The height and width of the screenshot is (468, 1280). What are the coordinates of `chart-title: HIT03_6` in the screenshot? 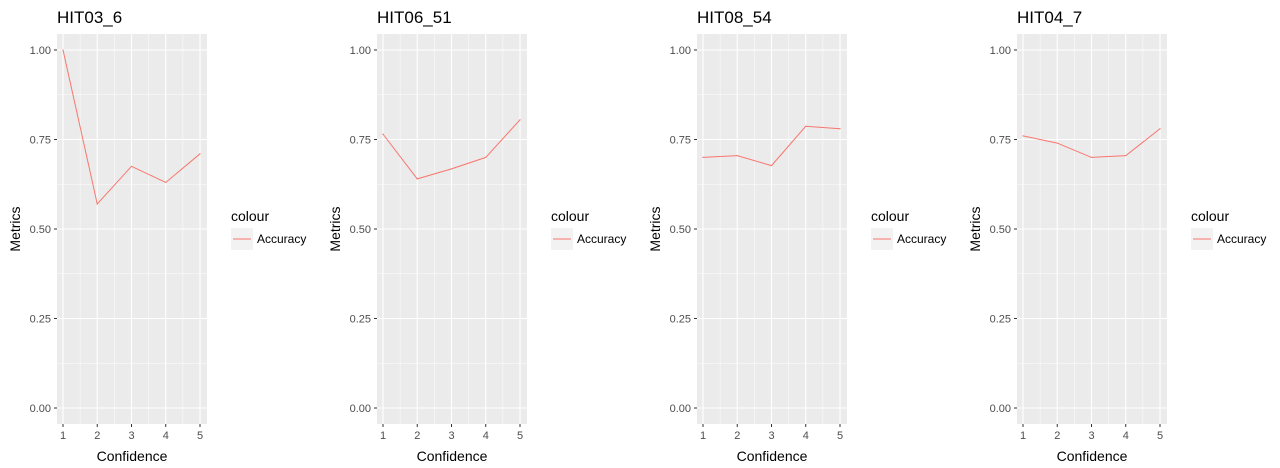 It's located at (89, 17).